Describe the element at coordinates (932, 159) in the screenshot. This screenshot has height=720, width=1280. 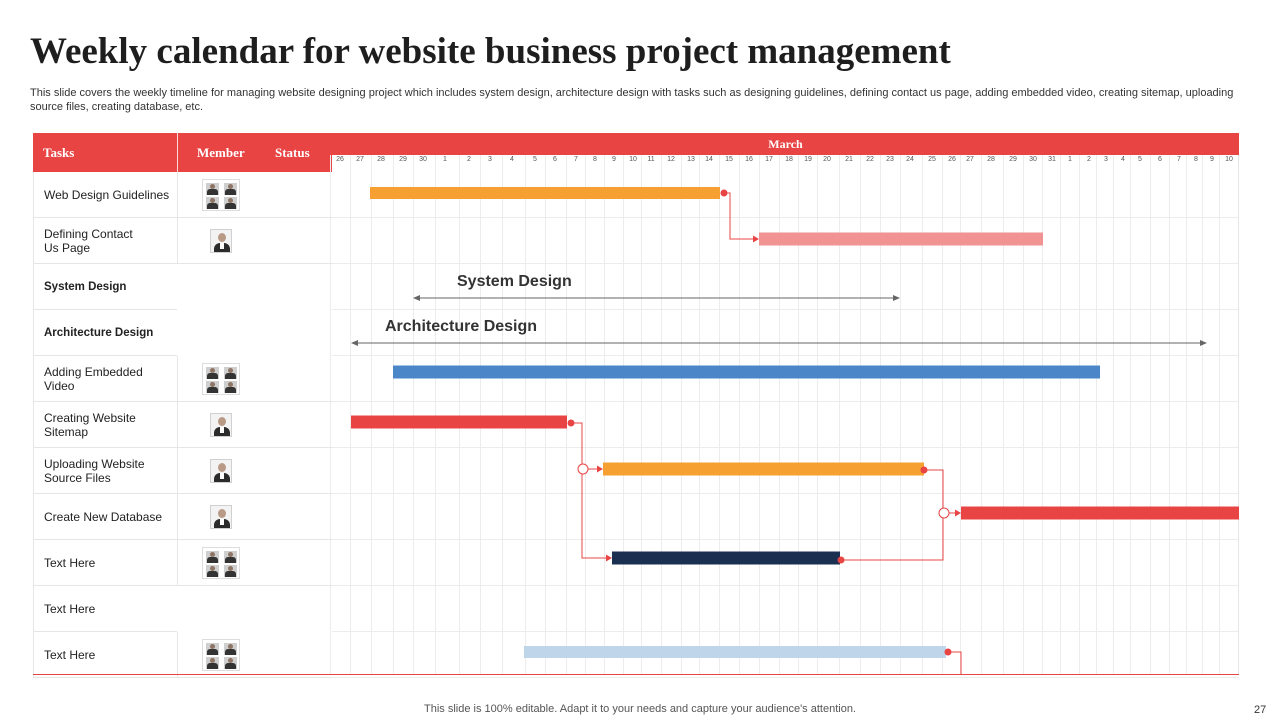
I see `day-label: 25` at that location.